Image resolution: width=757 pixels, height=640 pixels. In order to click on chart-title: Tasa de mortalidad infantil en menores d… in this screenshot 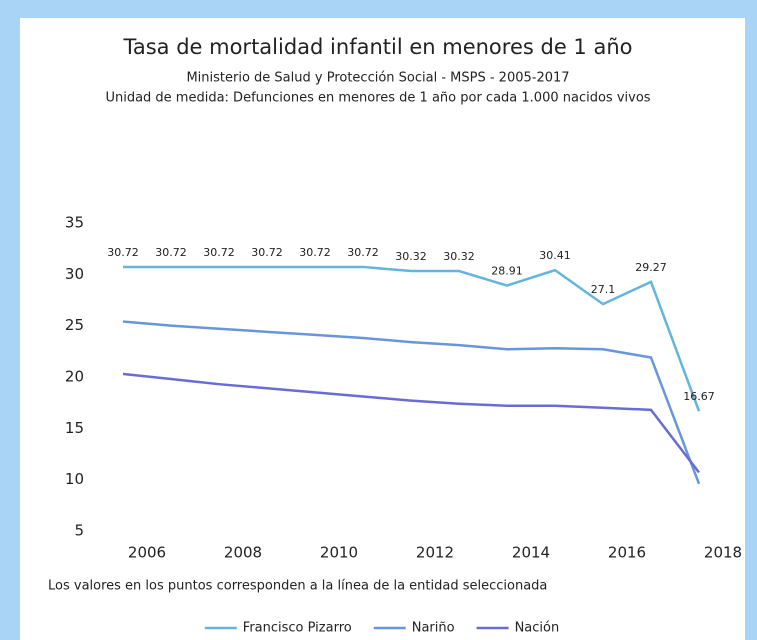, I will do `click(378, 47)`.